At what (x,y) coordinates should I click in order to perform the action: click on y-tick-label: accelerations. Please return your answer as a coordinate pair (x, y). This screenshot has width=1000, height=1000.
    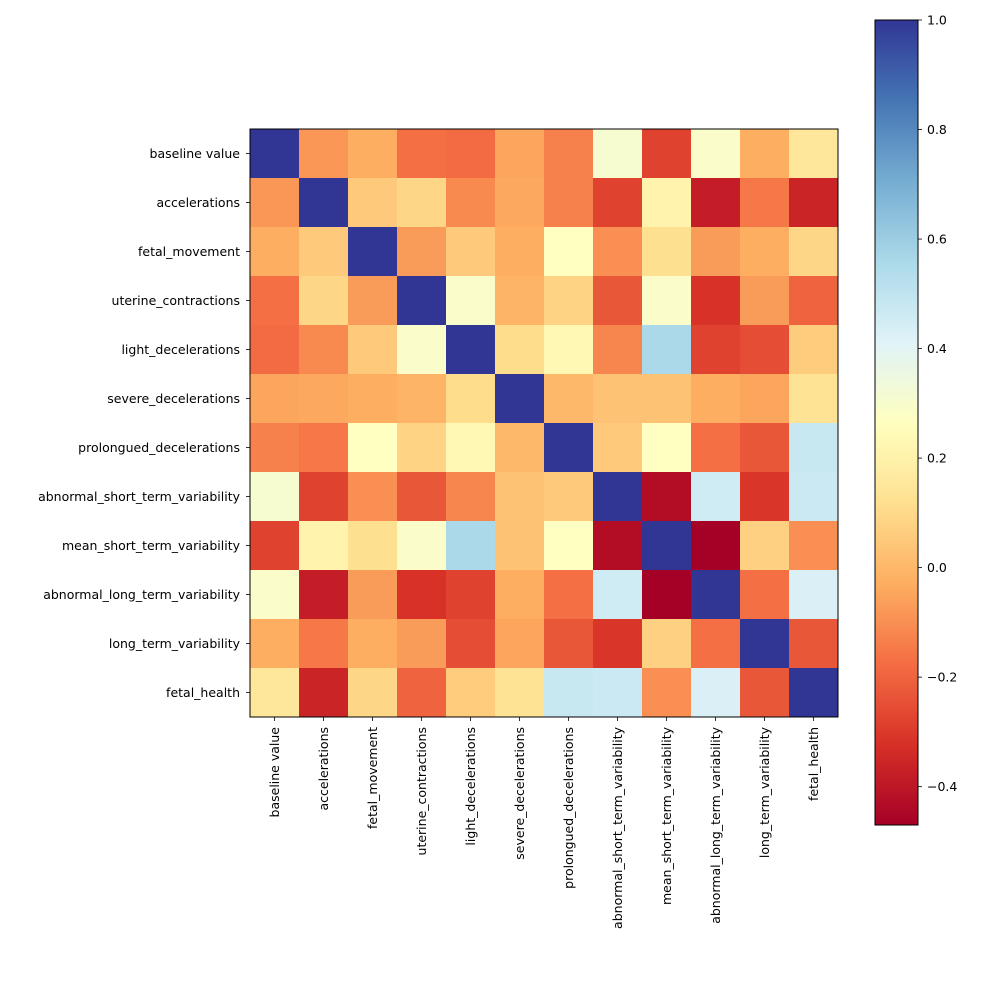
    Looking at the image, I should click on (198, 202).